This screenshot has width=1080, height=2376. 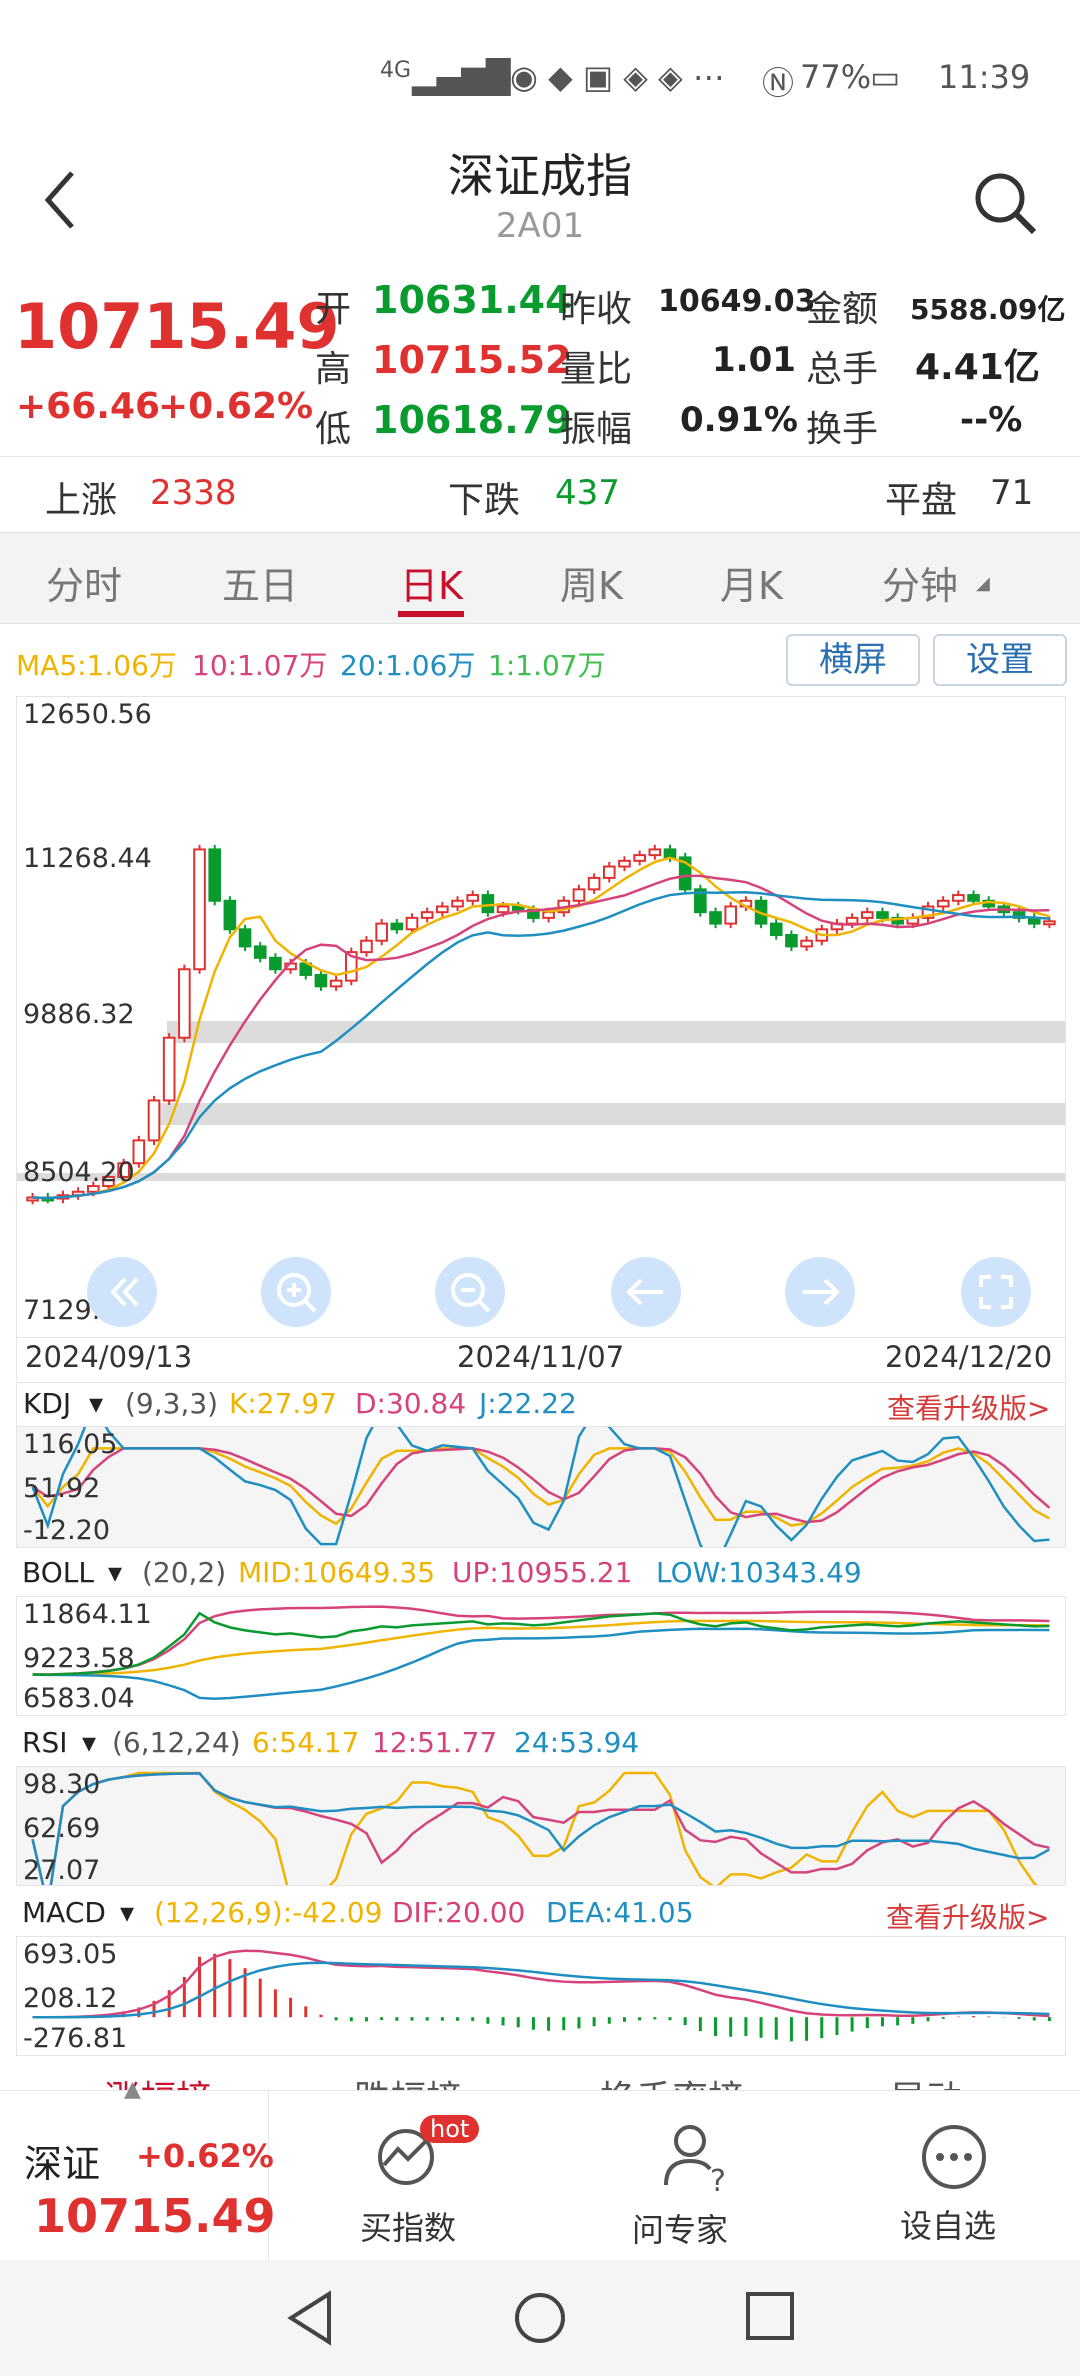 I want to click on zoom-out-icon, so click(x=470, y=1292).